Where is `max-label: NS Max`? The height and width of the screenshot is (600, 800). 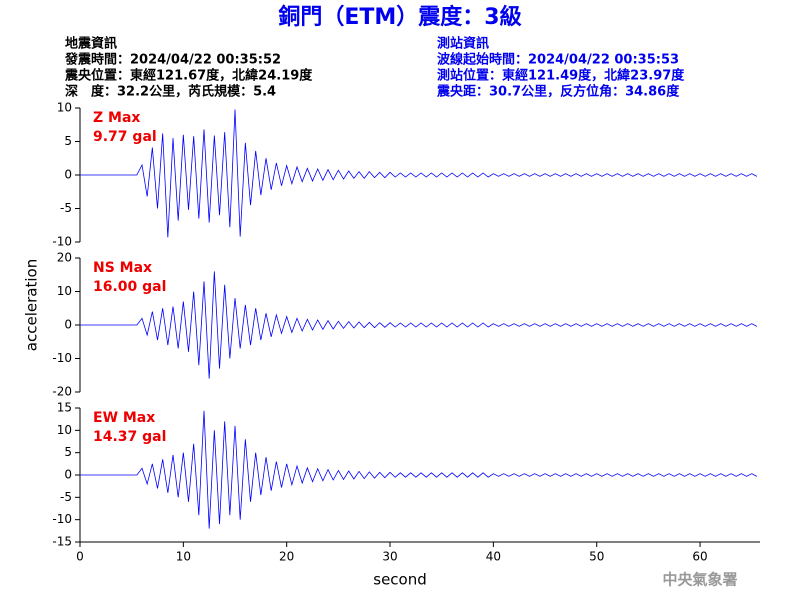 max-label: NS Max is located at coordinates (122, 268).